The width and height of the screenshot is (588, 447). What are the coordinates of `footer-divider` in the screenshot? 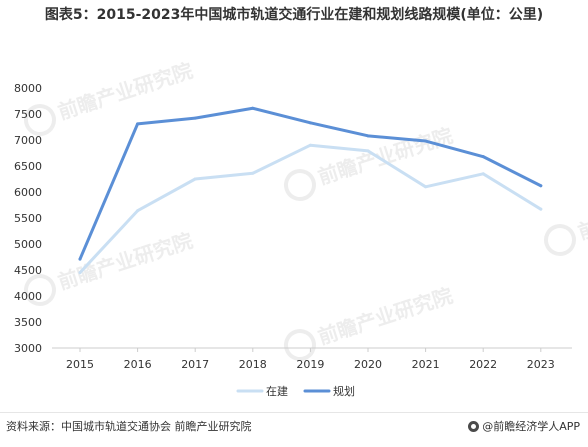 It's located at (294, 412).